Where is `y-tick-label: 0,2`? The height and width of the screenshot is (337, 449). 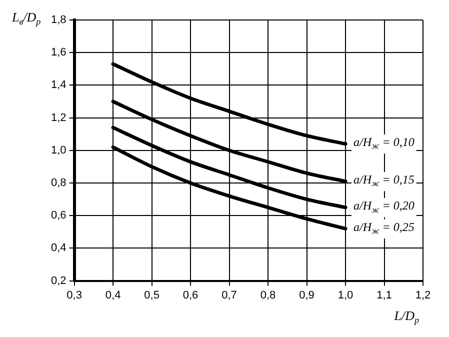 y-tick-label: 0,2 is located at coordinates (58, 280).